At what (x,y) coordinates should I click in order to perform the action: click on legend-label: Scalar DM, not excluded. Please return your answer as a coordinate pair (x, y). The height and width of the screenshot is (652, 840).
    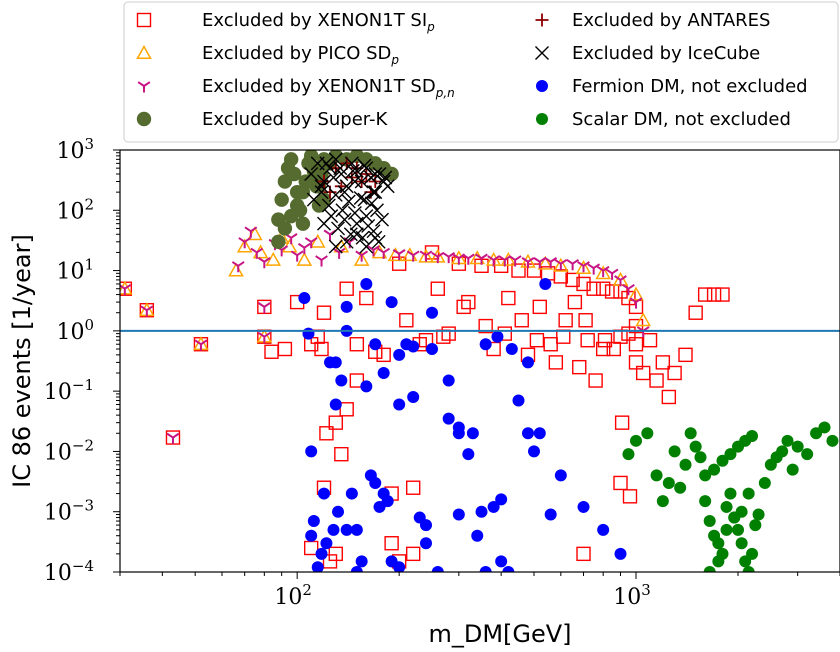
    Looking at the image, I should click on (681, 119).